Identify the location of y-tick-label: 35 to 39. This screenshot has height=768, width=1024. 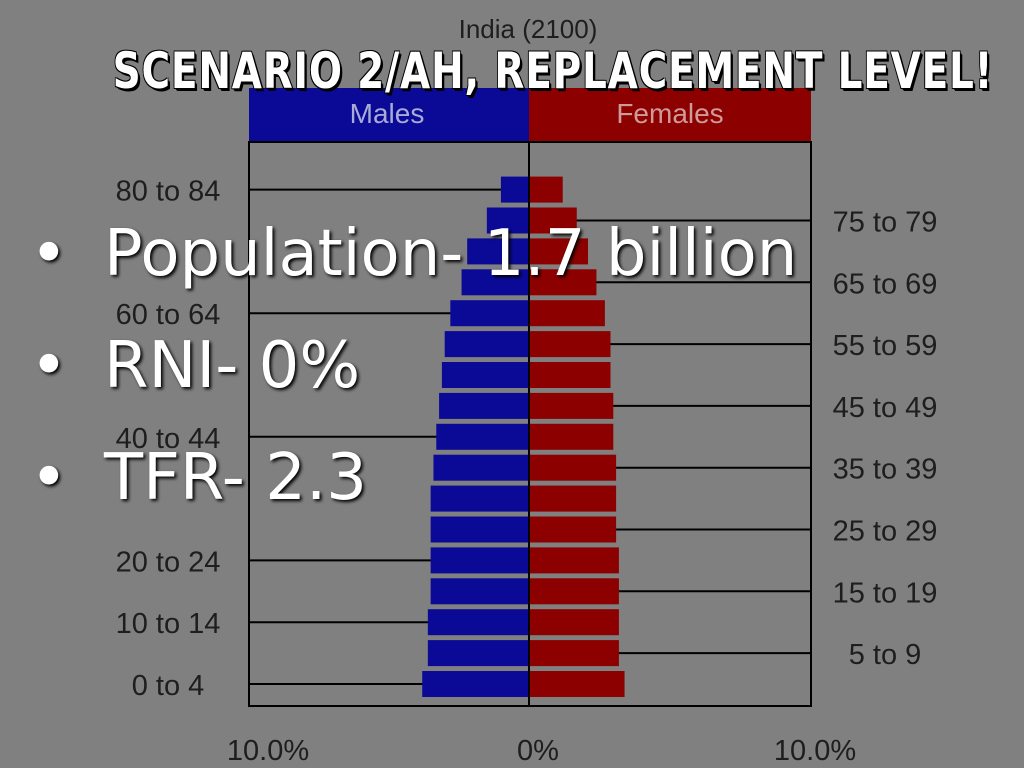
(885, 470).